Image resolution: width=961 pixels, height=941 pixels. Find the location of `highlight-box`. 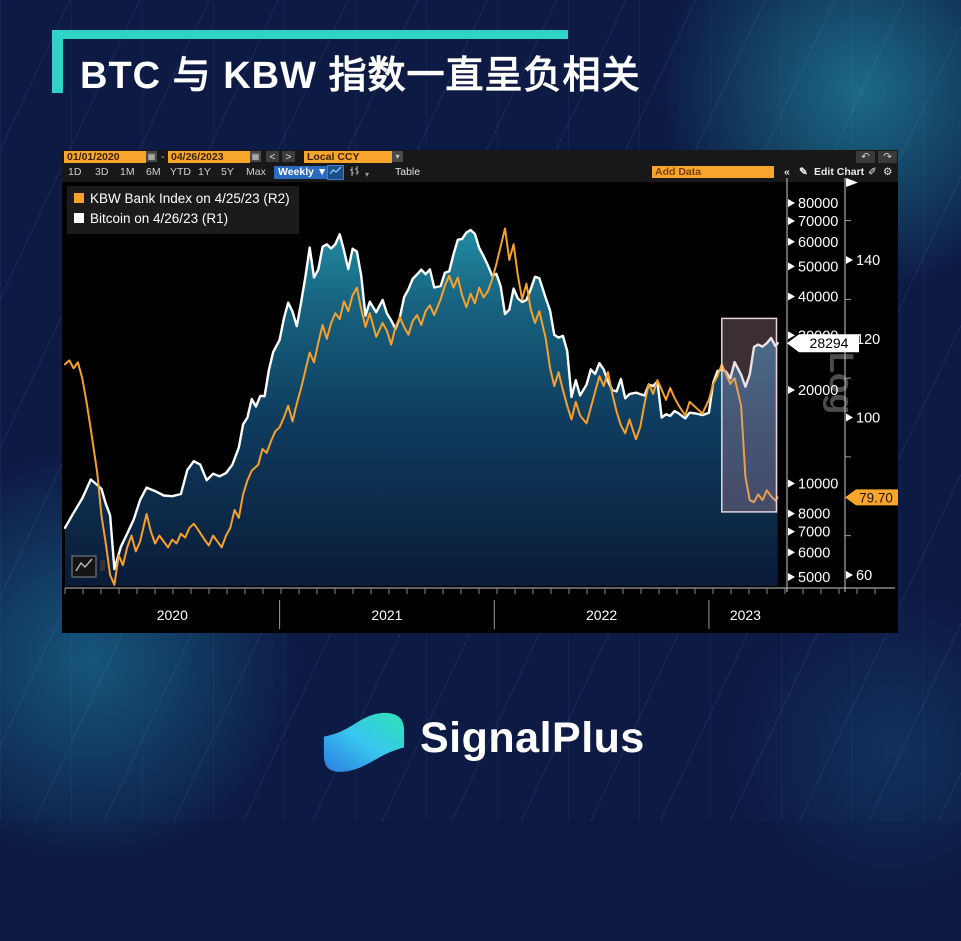

highlight-box is located at coordinates (749, 415).